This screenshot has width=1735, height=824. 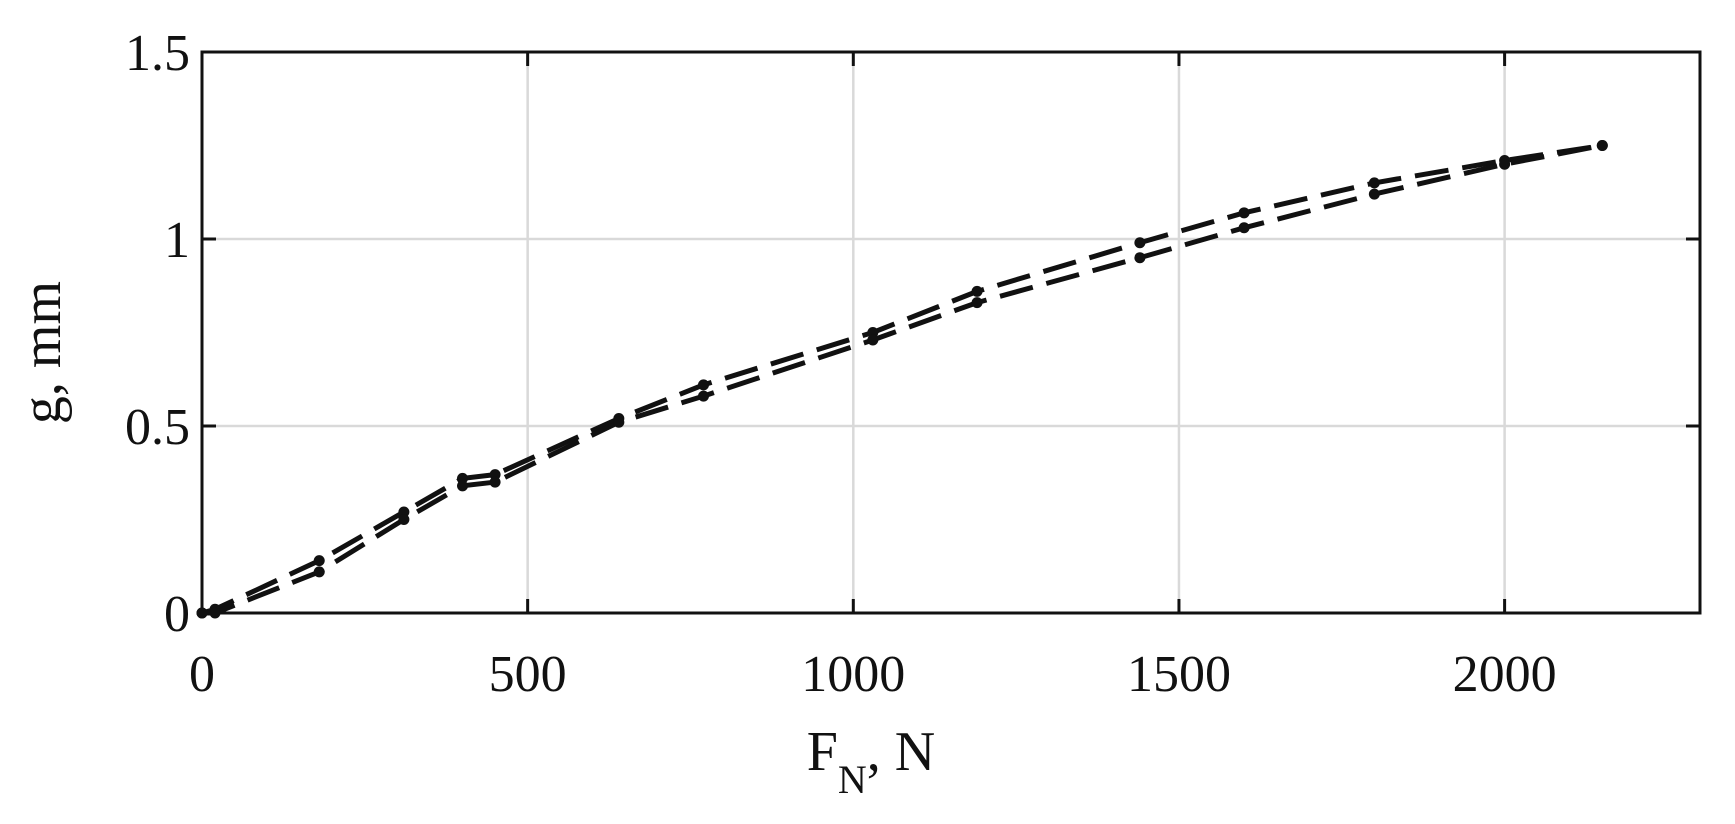 I want to click on y-axis-label: g, mm, so click(x=42, y=352).